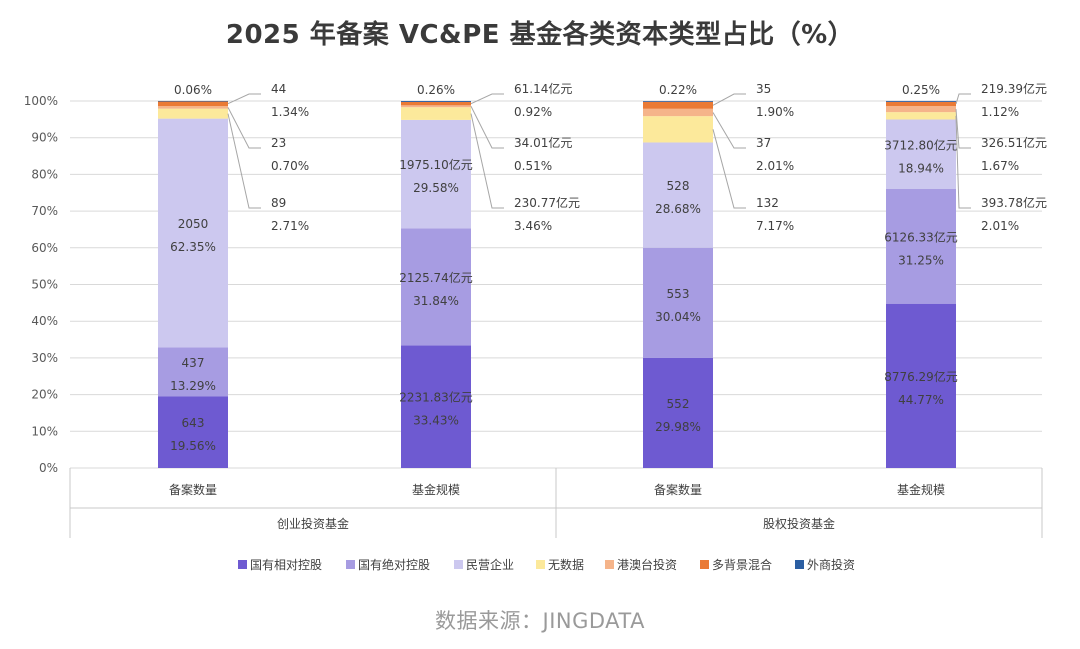  I want to click on callout-label-percent: 0.92%, so click(533, 112).